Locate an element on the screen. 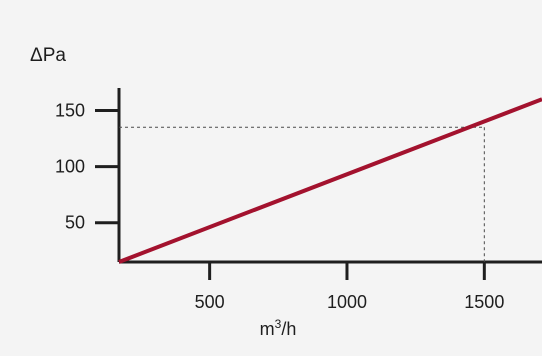 The width and height of the screenshot is (542, 356). y-tick-label: 50 is located at coordinates (75, 223).